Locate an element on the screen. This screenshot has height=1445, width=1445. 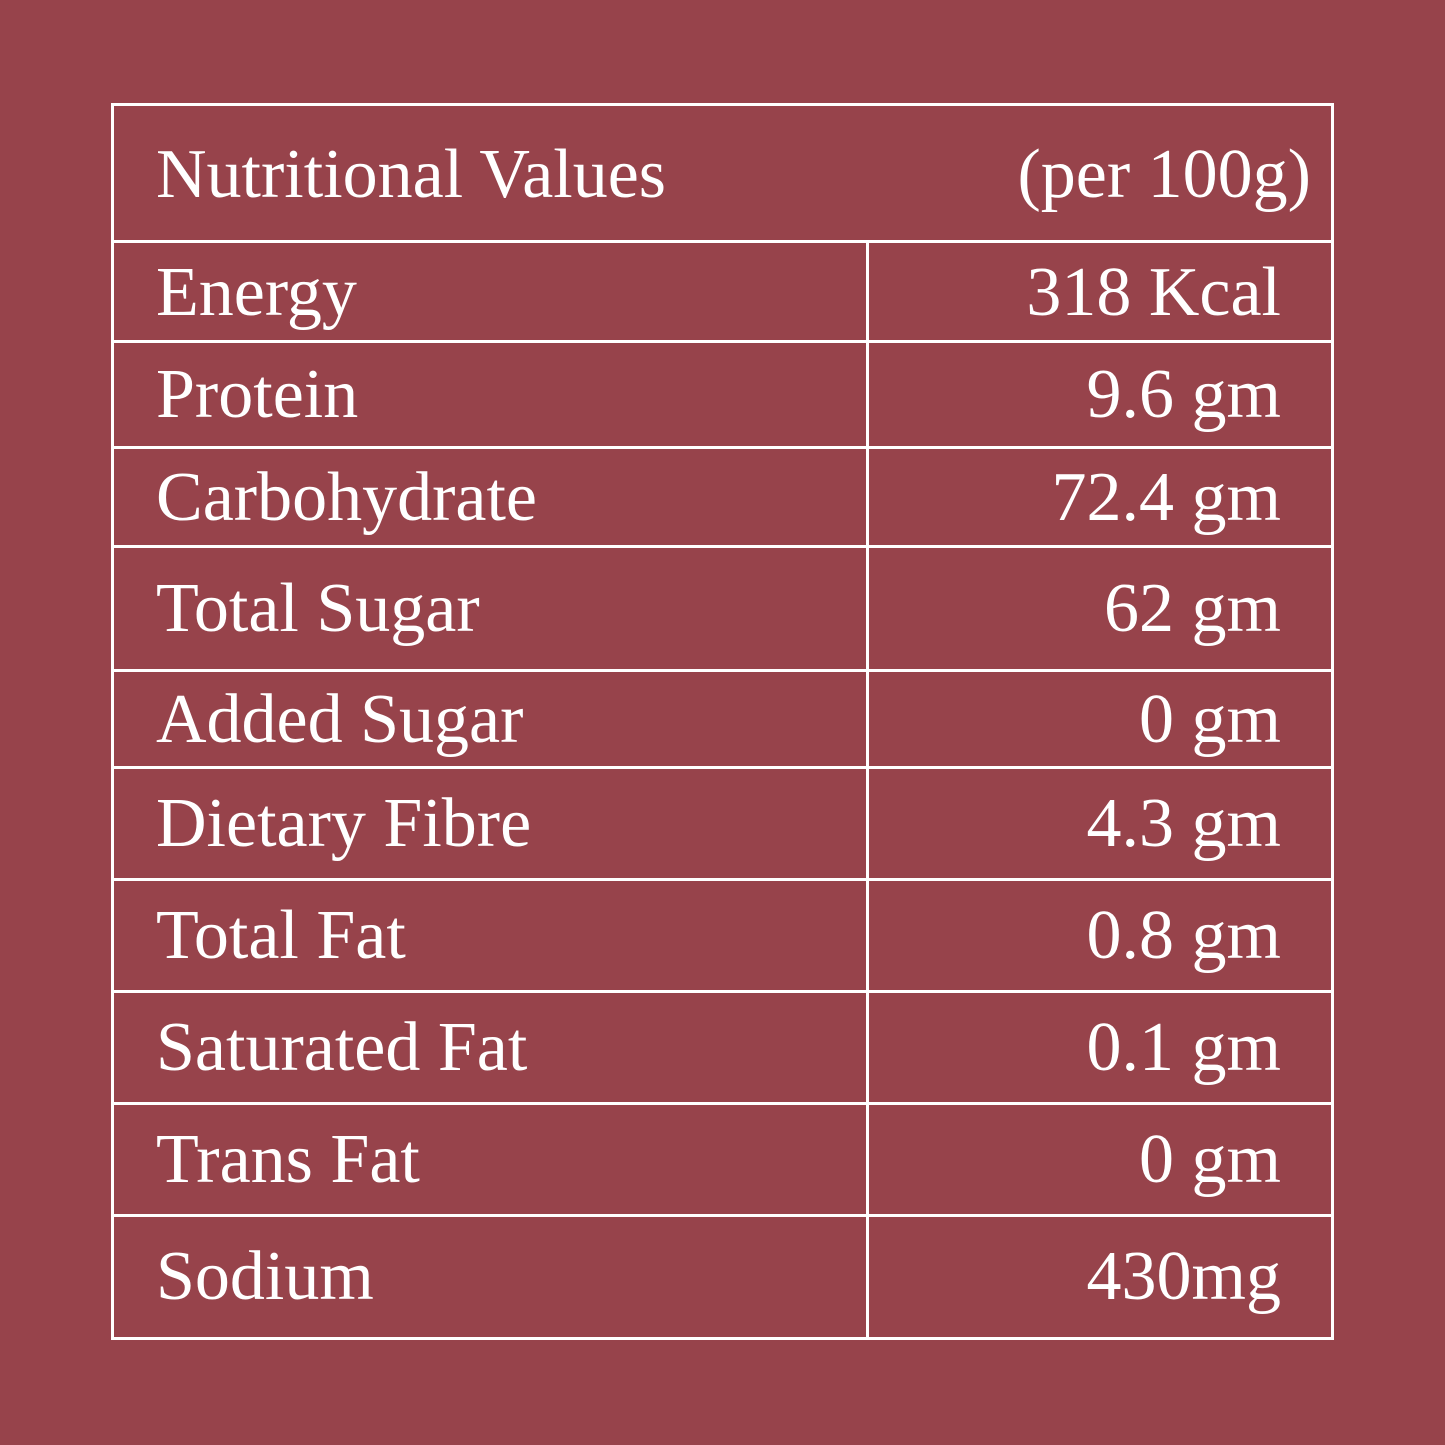
nutrient-value: 72.4 gm is located at coordinates (1166, 497).